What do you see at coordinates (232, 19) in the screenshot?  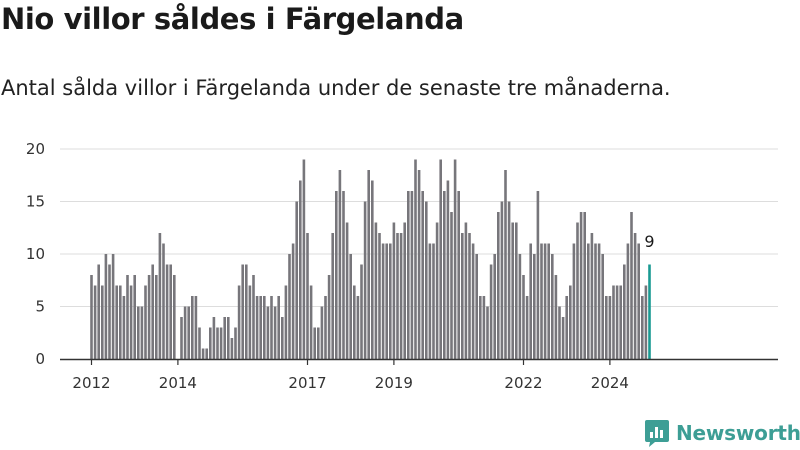 I see `chart-title: Nio villor såldes i Färgelanda` at bounding box center [232, 19].